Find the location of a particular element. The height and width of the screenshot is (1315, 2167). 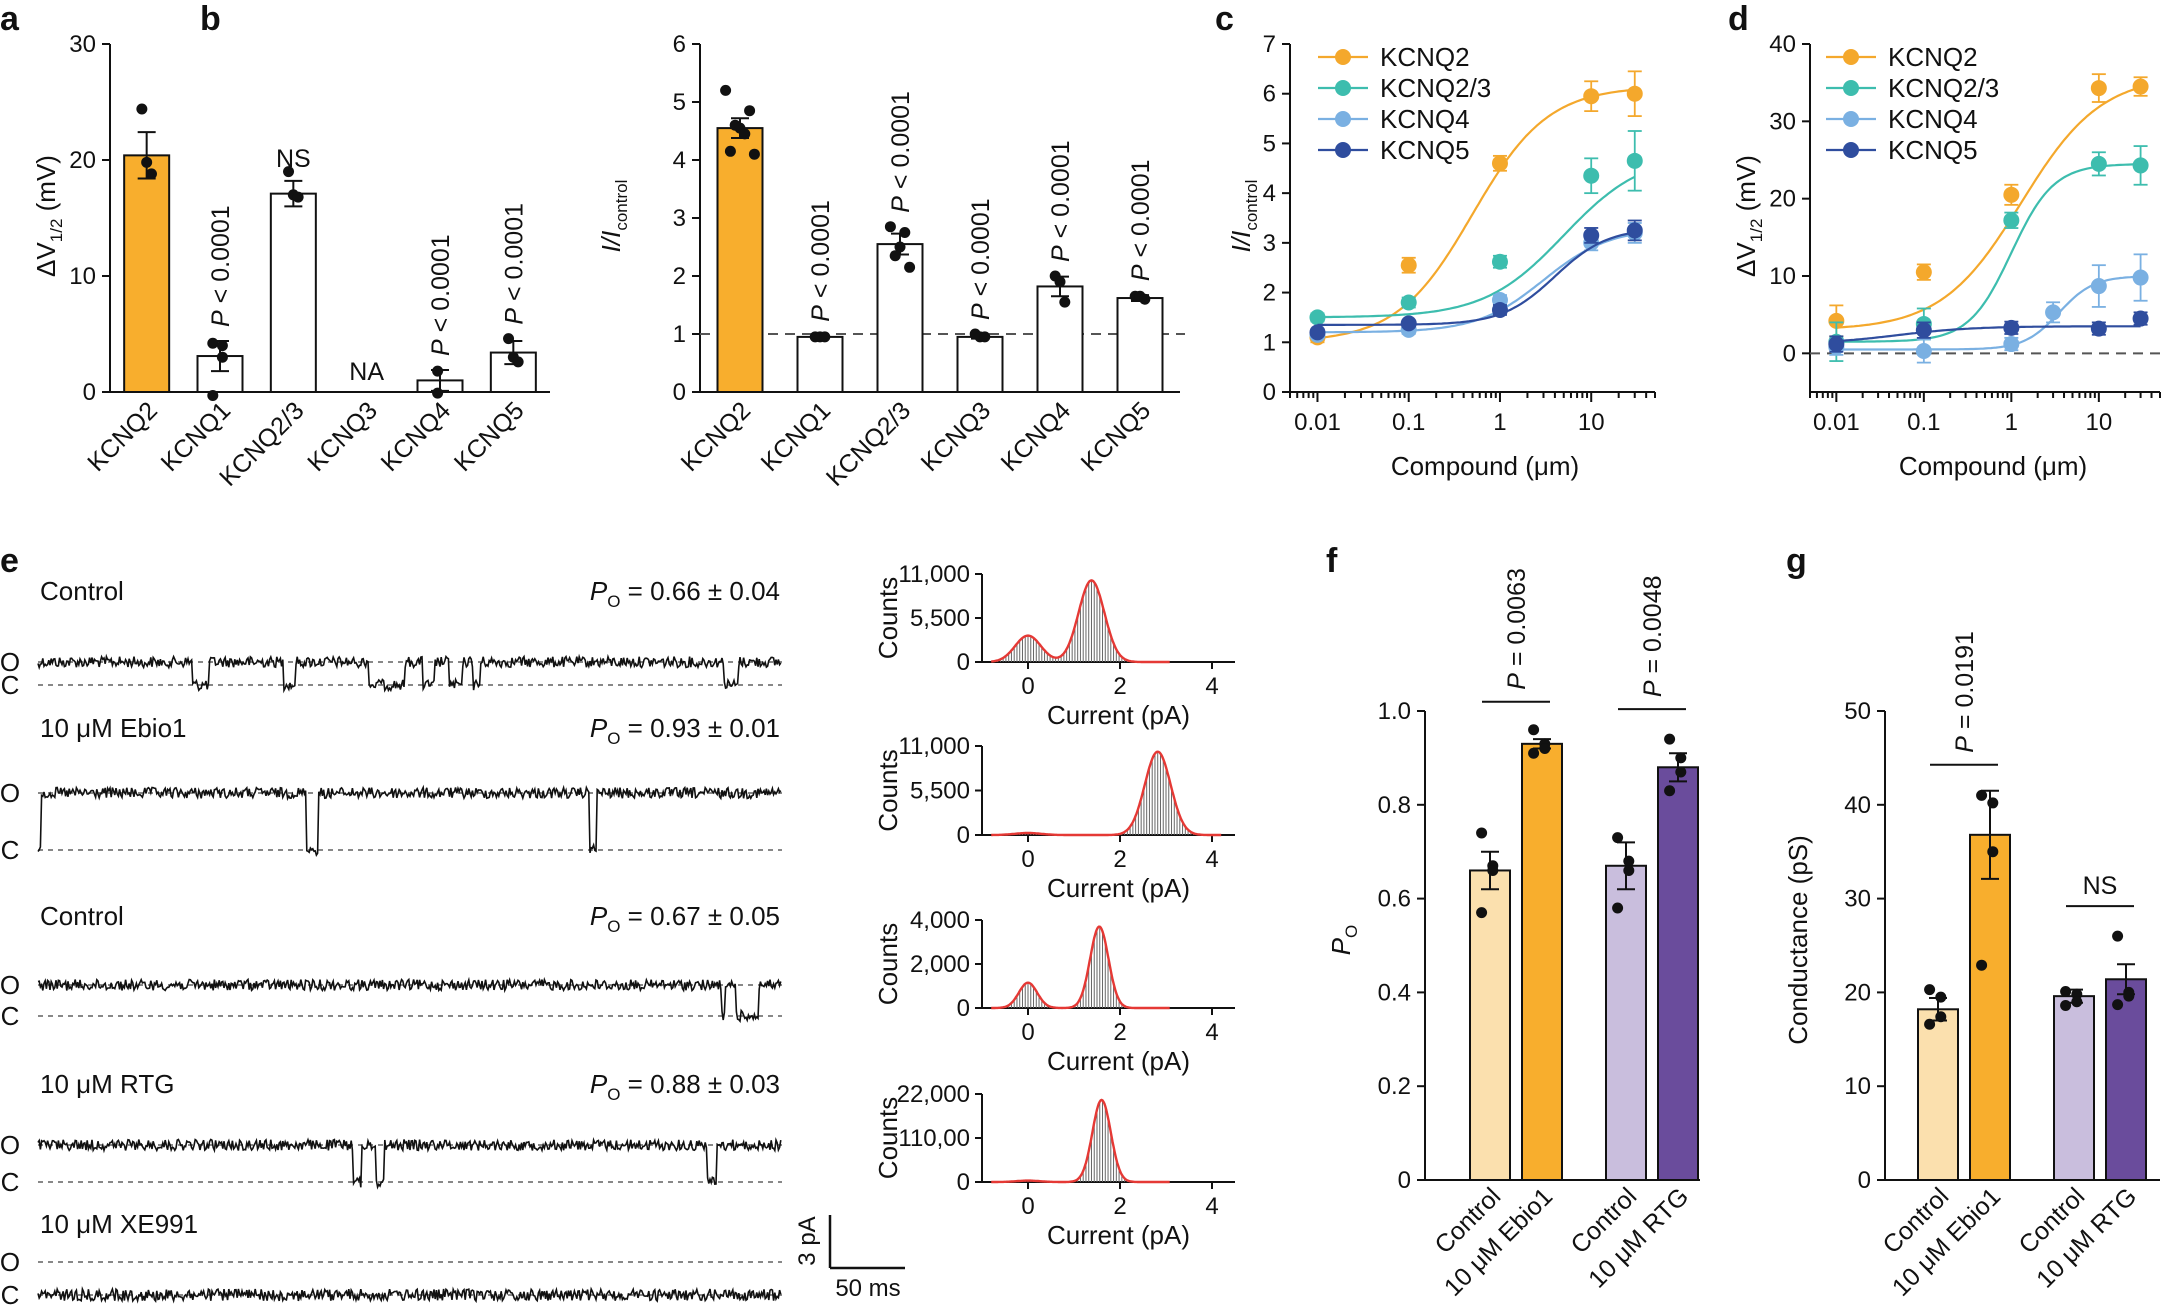

panel-c-xlabel: Compound (μm) is located at coordinates (1485, 466).